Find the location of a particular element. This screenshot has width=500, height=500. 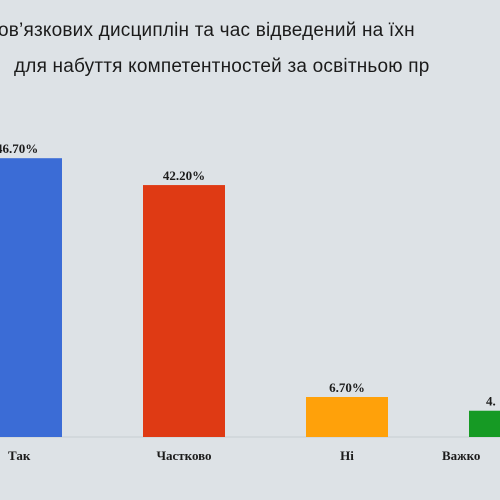

category-label-4: Важко is located at coordinates (461, 455).